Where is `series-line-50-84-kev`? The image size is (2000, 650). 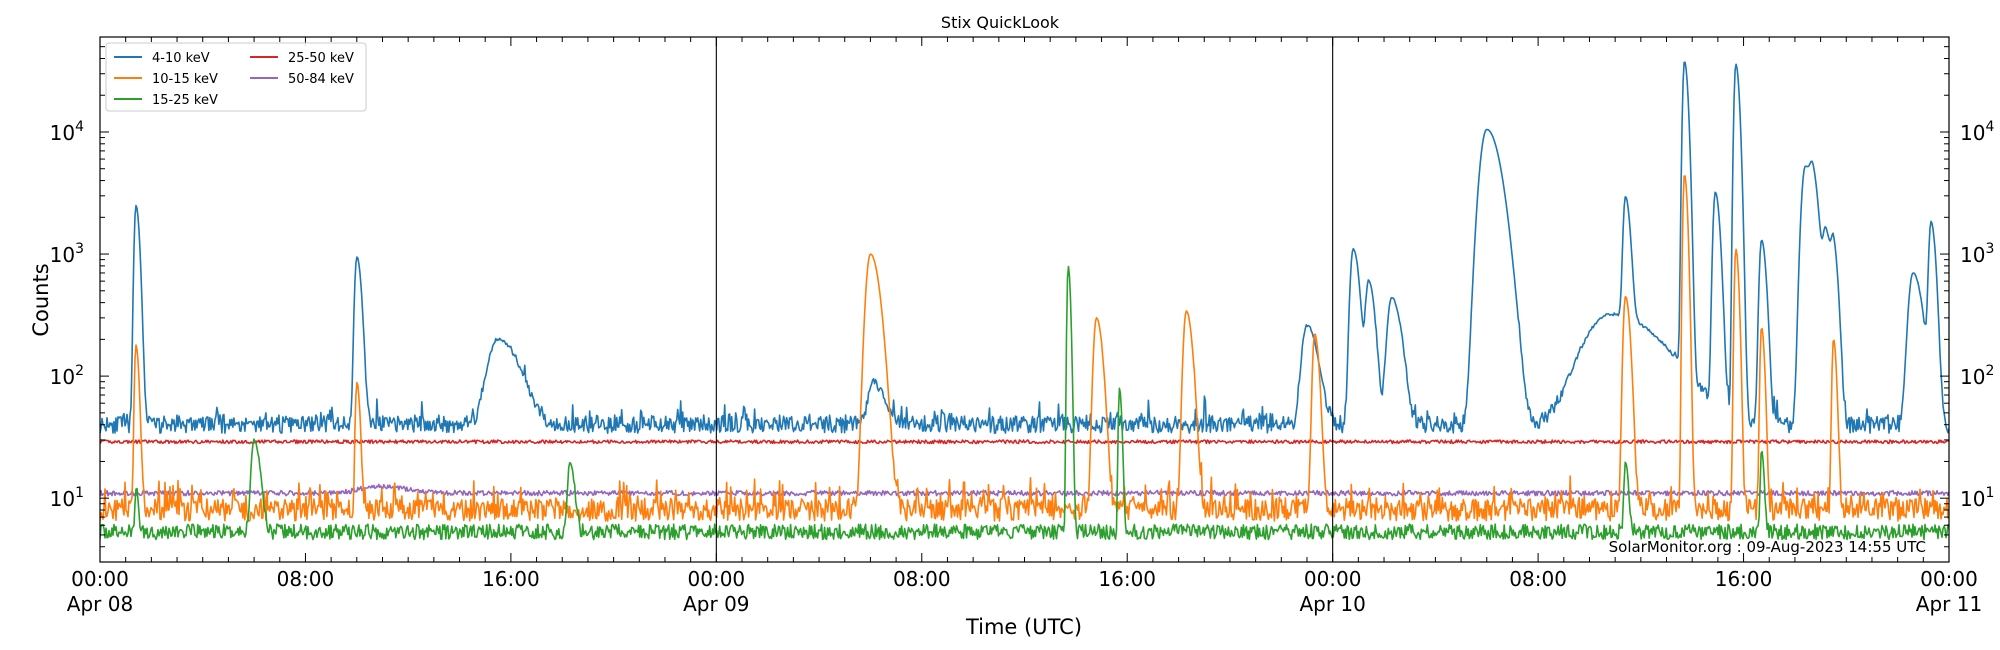 series-line-50-84-kev is located at coordinates (1024, 490).